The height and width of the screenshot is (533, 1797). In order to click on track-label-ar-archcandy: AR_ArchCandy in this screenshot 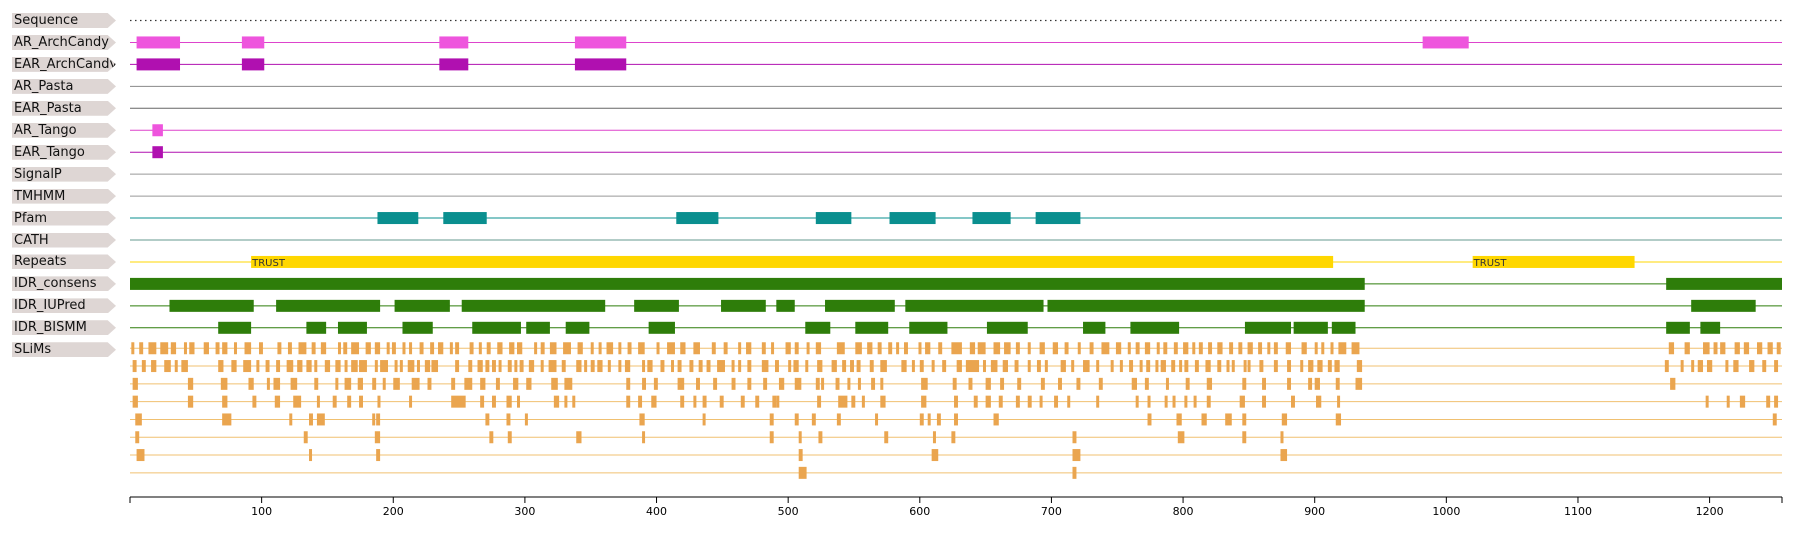, I will do `click(64, 42)`.